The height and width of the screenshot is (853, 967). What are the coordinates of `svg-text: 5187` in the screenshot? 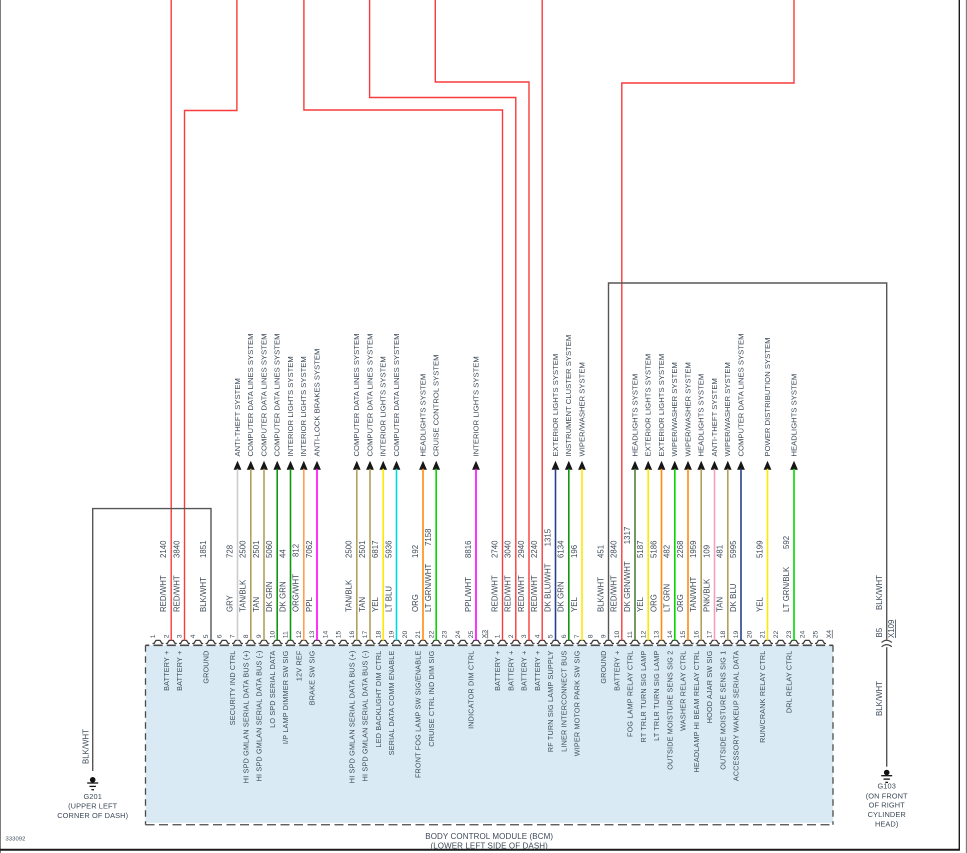 It's located at (640, 549).